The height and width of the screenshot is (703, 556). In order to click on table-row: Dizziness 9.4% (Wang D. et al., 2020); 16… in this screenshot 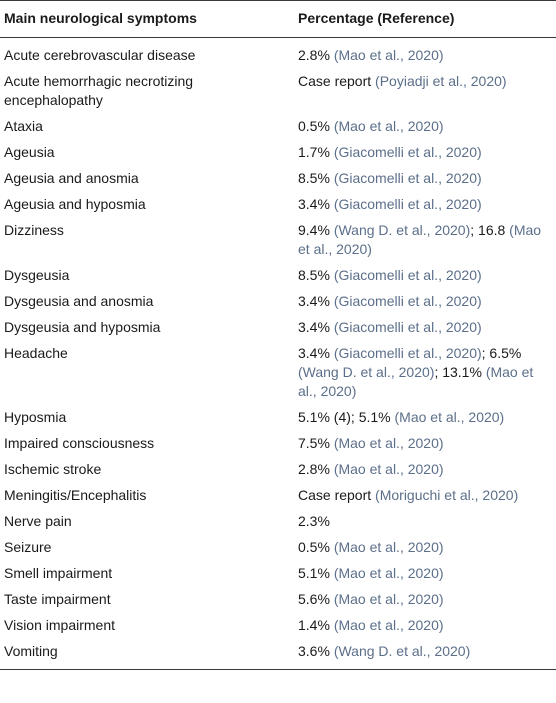, I will do `click(278, 239)`.